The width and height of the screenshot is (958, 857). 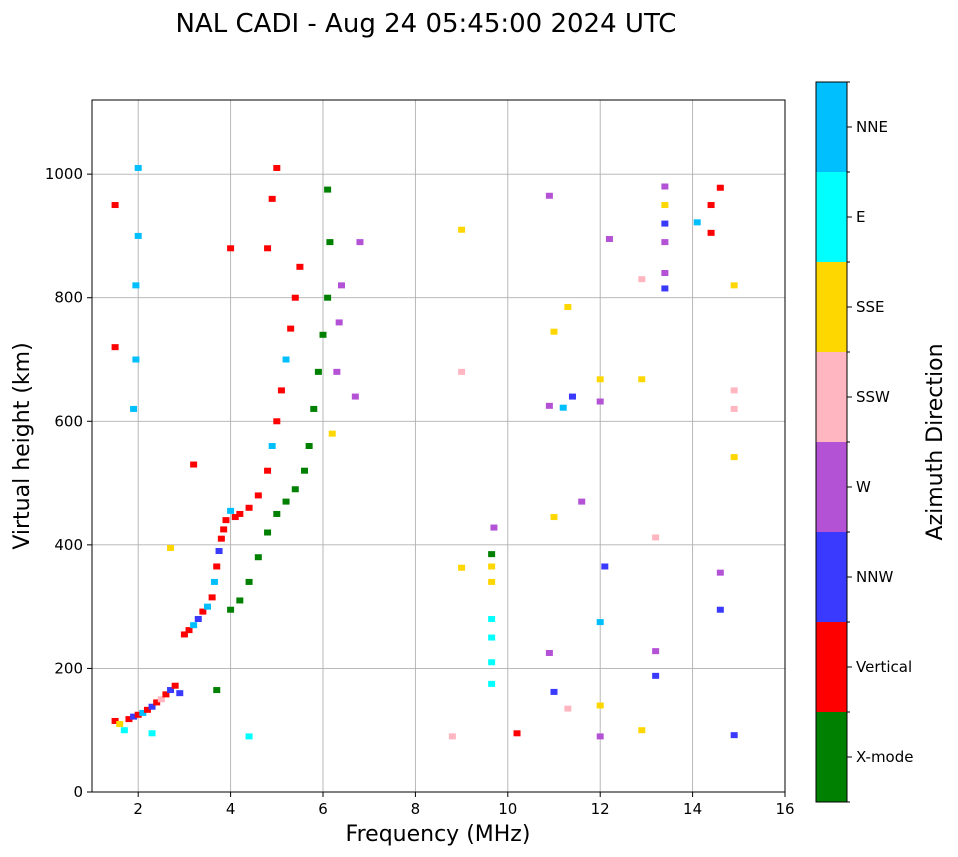 What do you see at coordinates (138, 809) in the screenshot?
I see `x-tick-label: 2` at bounding box center [138, 809].